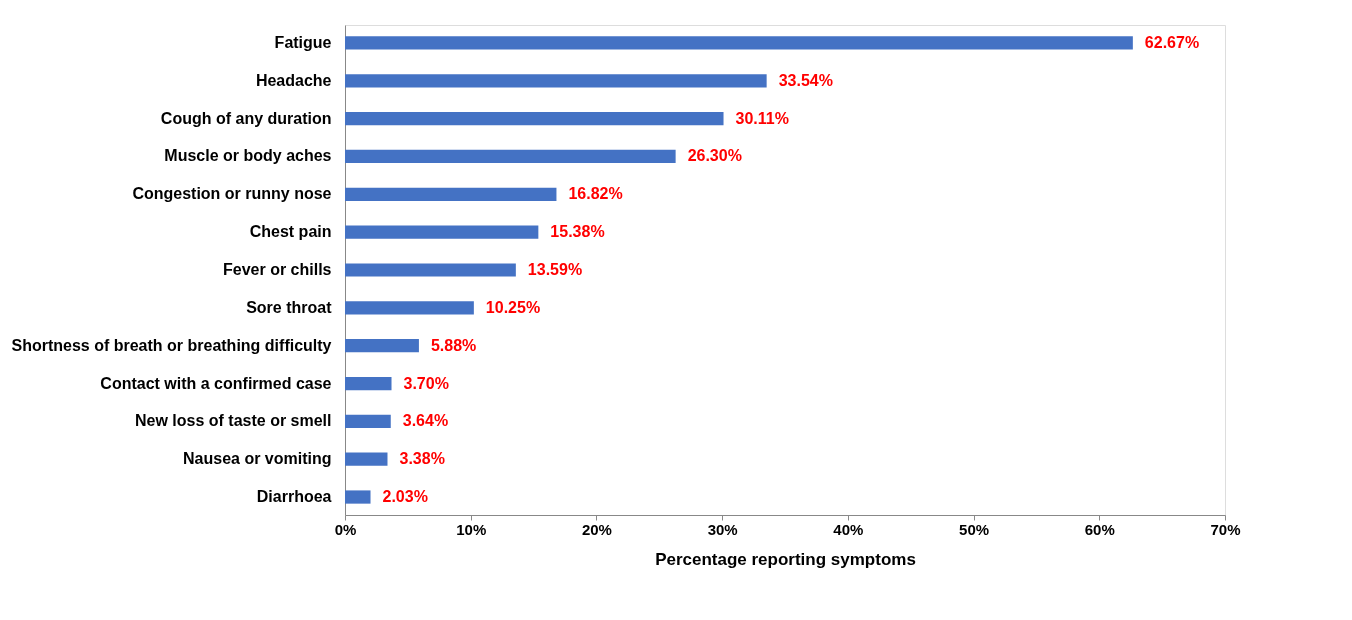  I want to click on y-tick-label: Contact with a confirmed case, so click(216, 383).